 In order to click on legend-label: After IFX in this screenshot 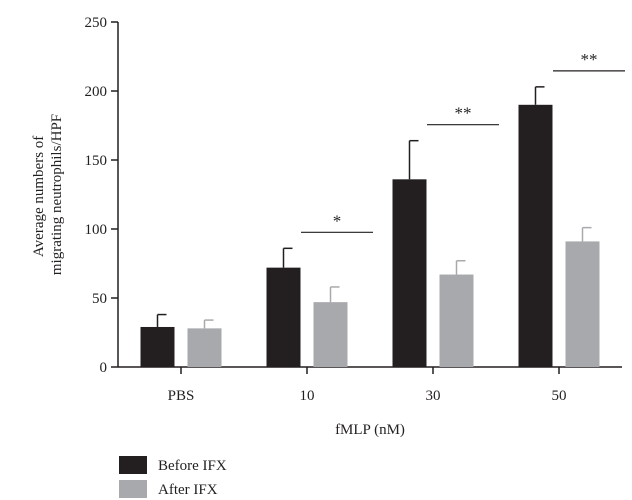, I will do `click(188, 490)`.